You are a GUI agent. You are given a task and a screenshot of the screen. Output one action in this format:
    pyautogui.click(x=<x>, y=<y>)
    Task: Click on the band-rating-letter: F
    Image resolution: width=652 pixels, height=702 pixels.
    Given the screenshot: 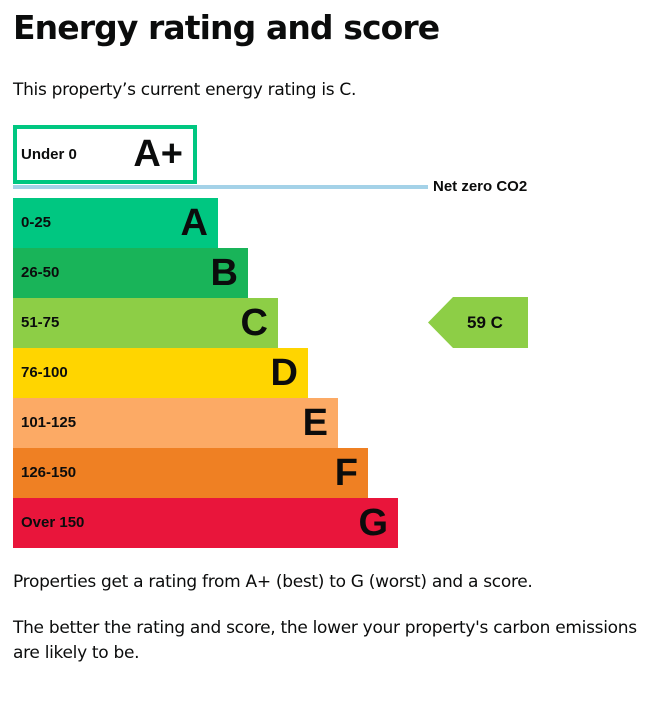 What is the action you would take?
    pyautogui.click(x=346, y=473)
    